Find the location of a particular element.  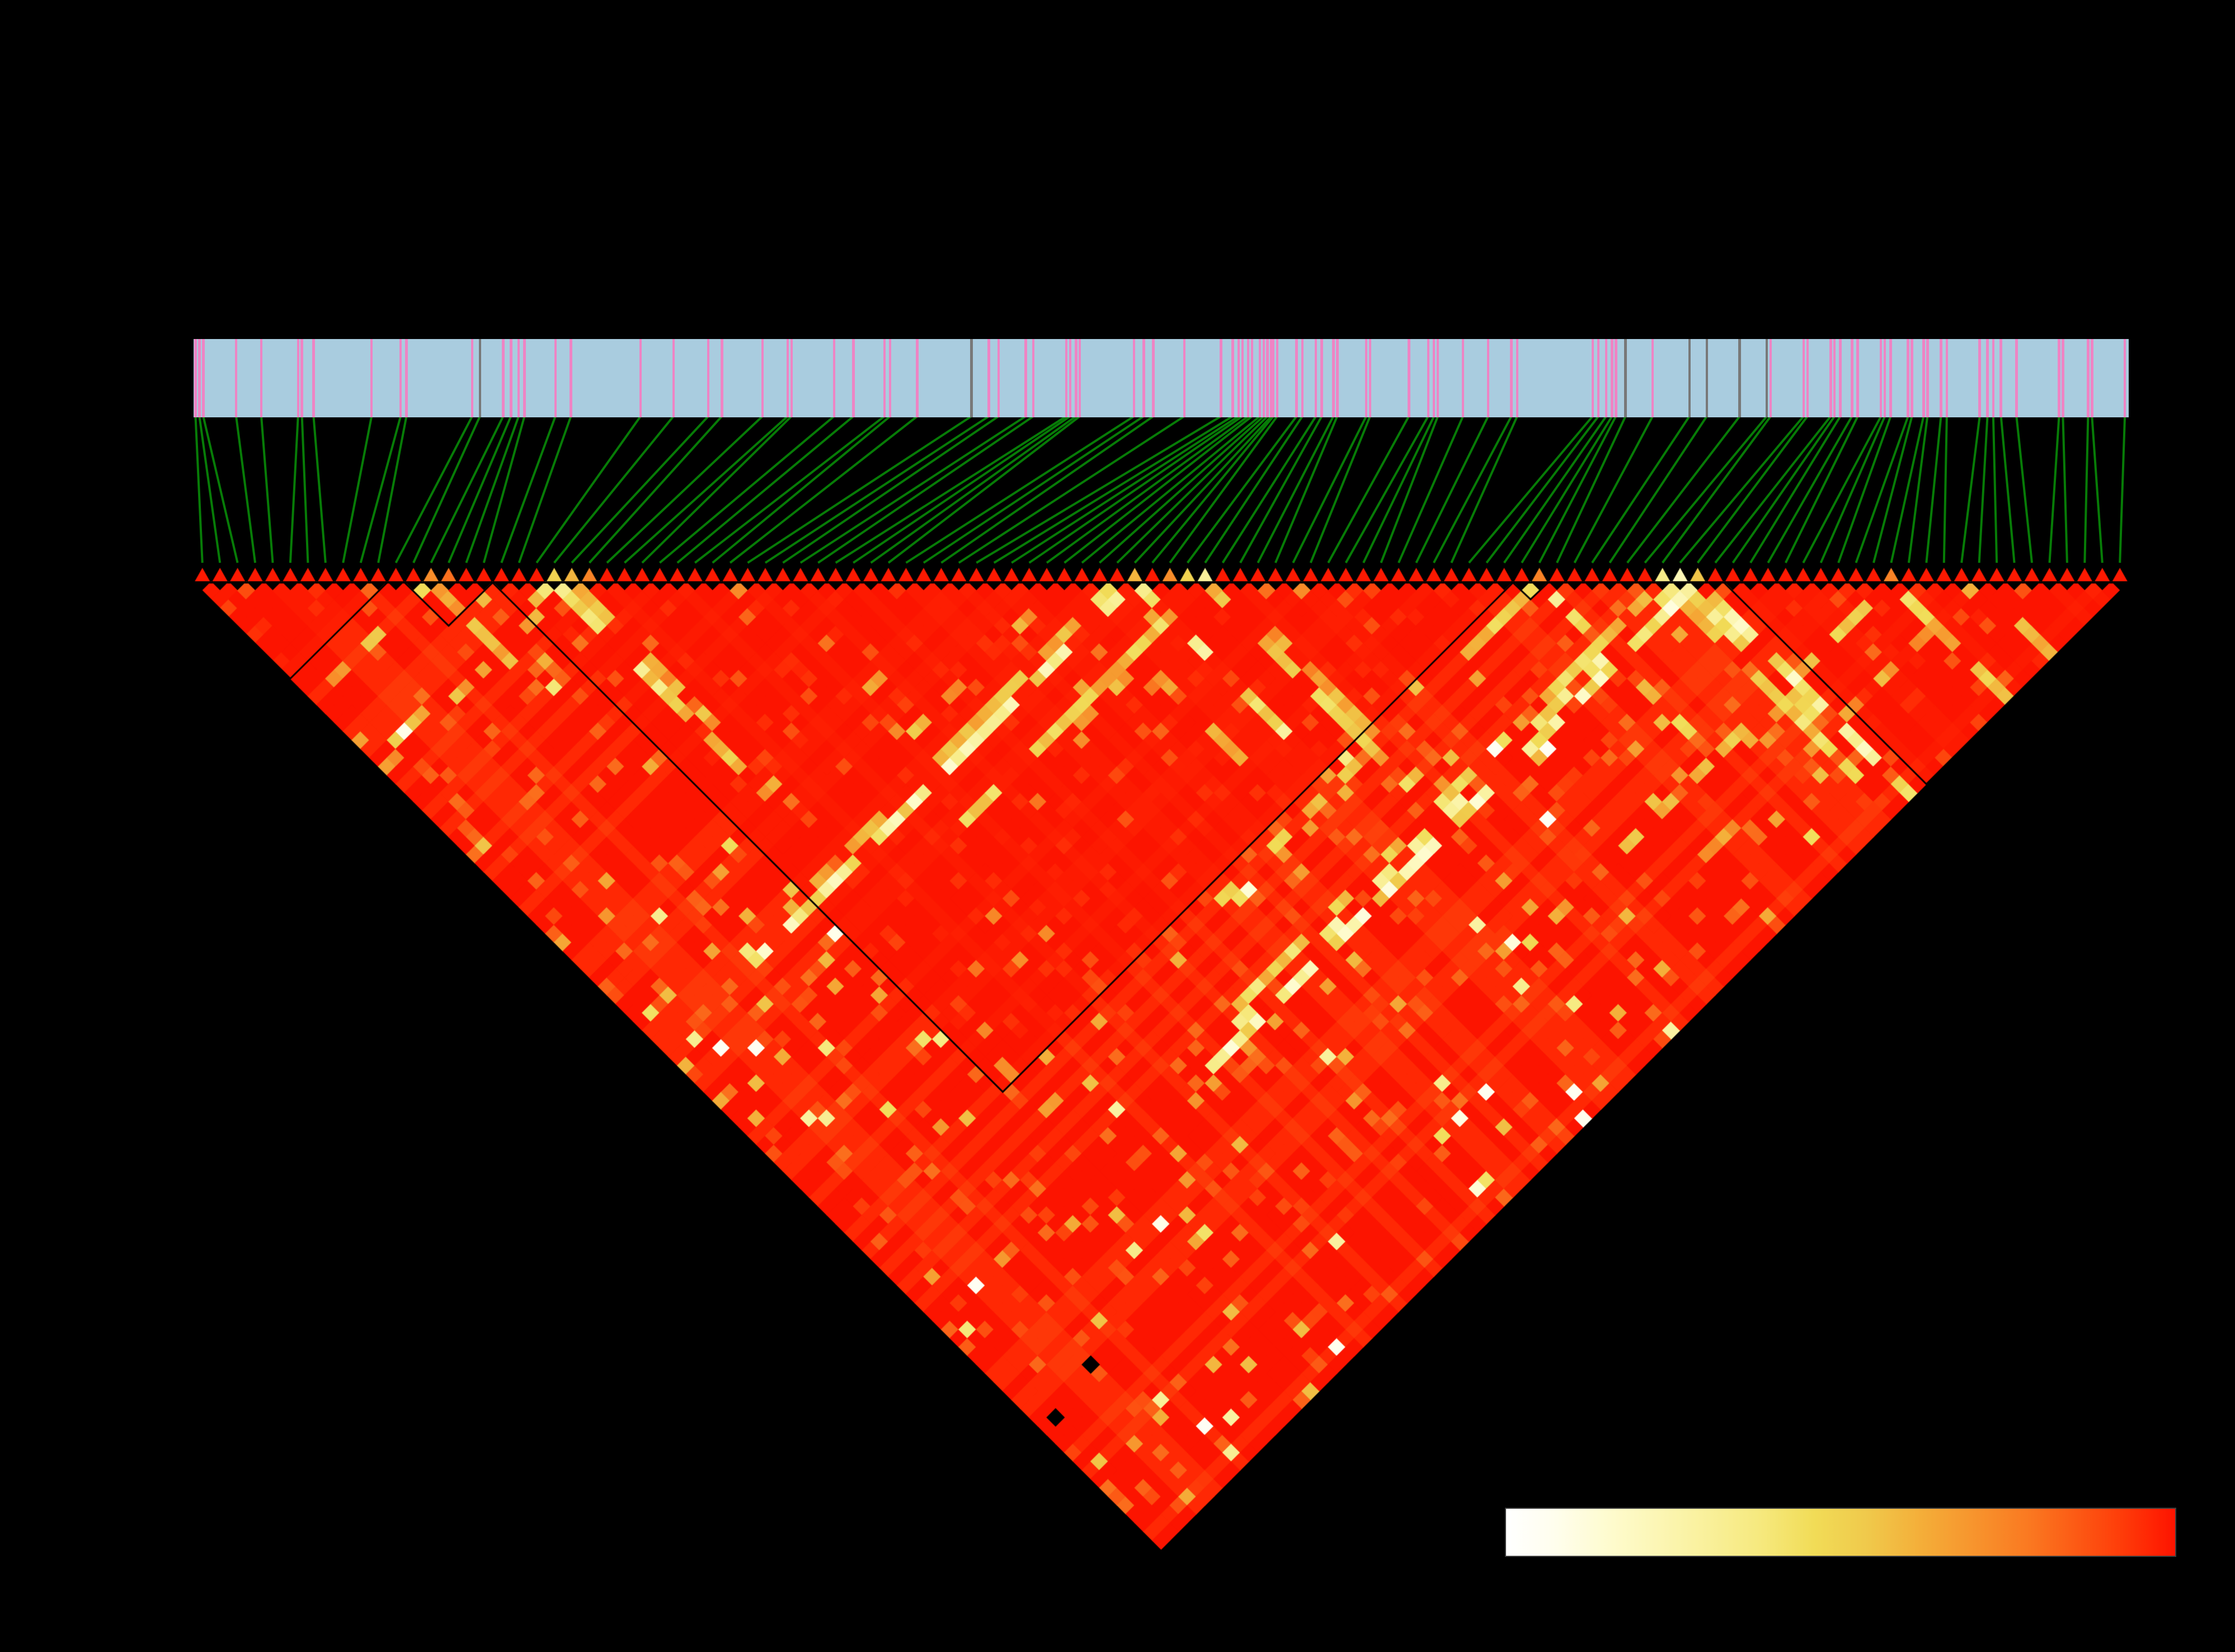

genomic-position-bar is located at coordinates (1161, 378).